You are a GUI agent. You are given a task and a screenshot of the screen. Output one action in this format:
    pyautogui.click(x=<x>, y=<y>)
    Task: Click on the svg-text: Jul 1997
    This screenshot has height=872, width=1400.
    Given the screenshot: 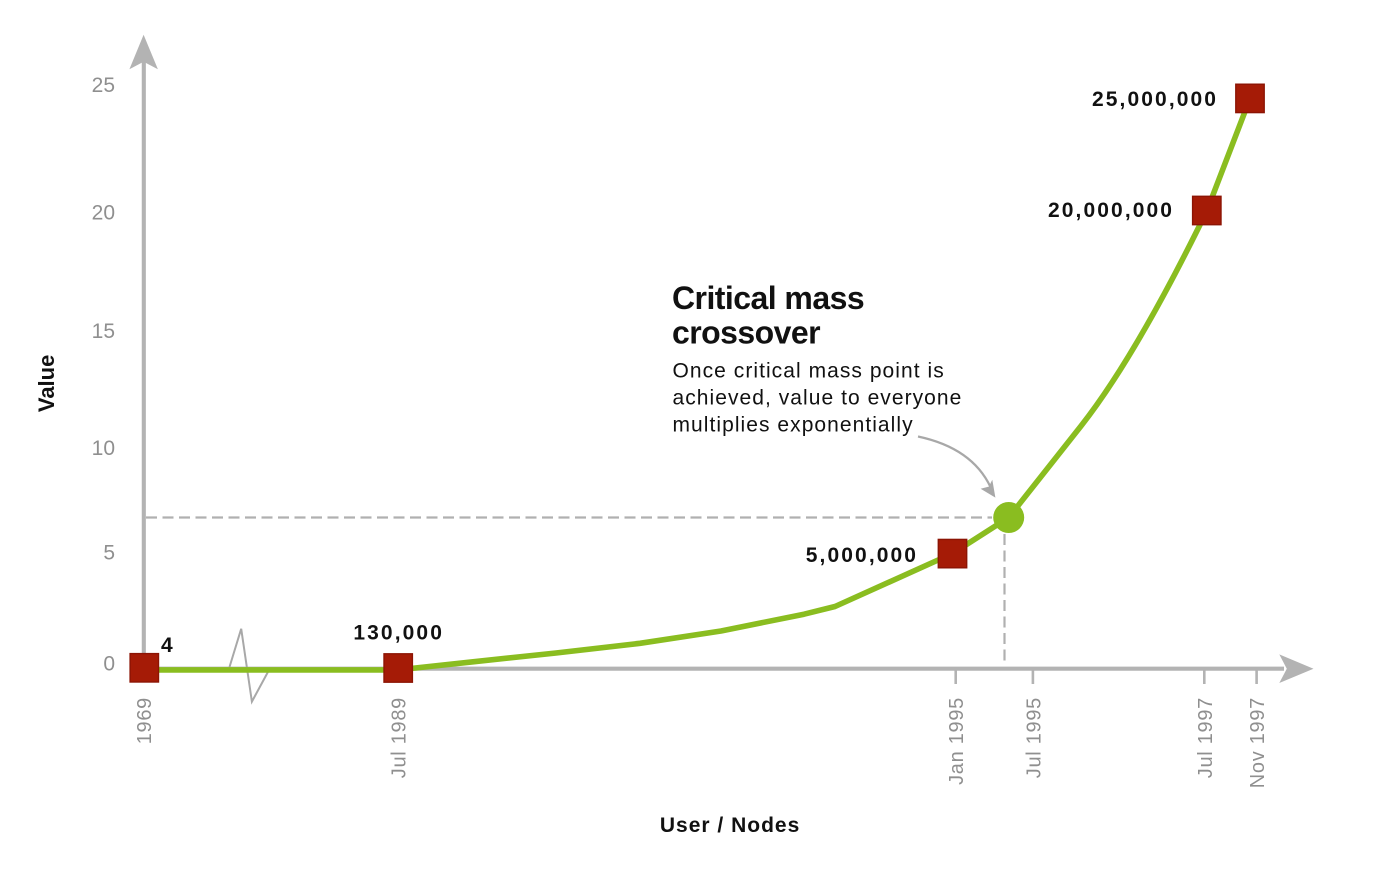 What is the action you would take?
    pyautogui.click(x=1206, y=737)
    